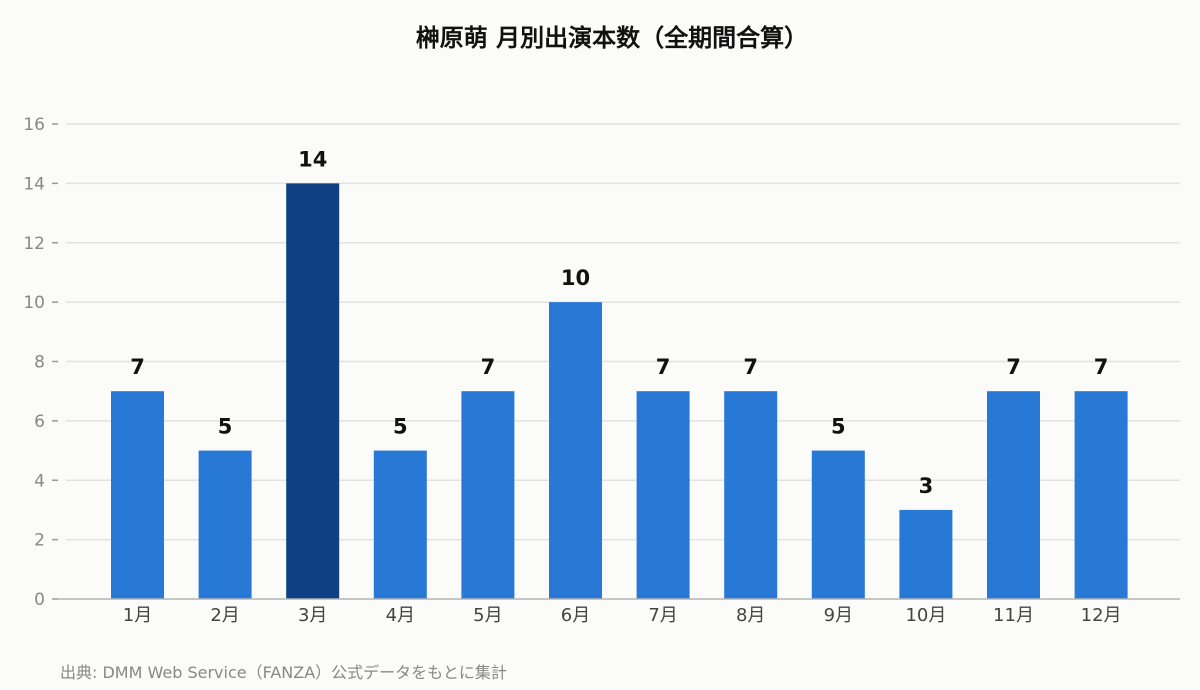 The image size is (1200, 690). I want to click on x-tick-label: 12月, so click(1101, 615).